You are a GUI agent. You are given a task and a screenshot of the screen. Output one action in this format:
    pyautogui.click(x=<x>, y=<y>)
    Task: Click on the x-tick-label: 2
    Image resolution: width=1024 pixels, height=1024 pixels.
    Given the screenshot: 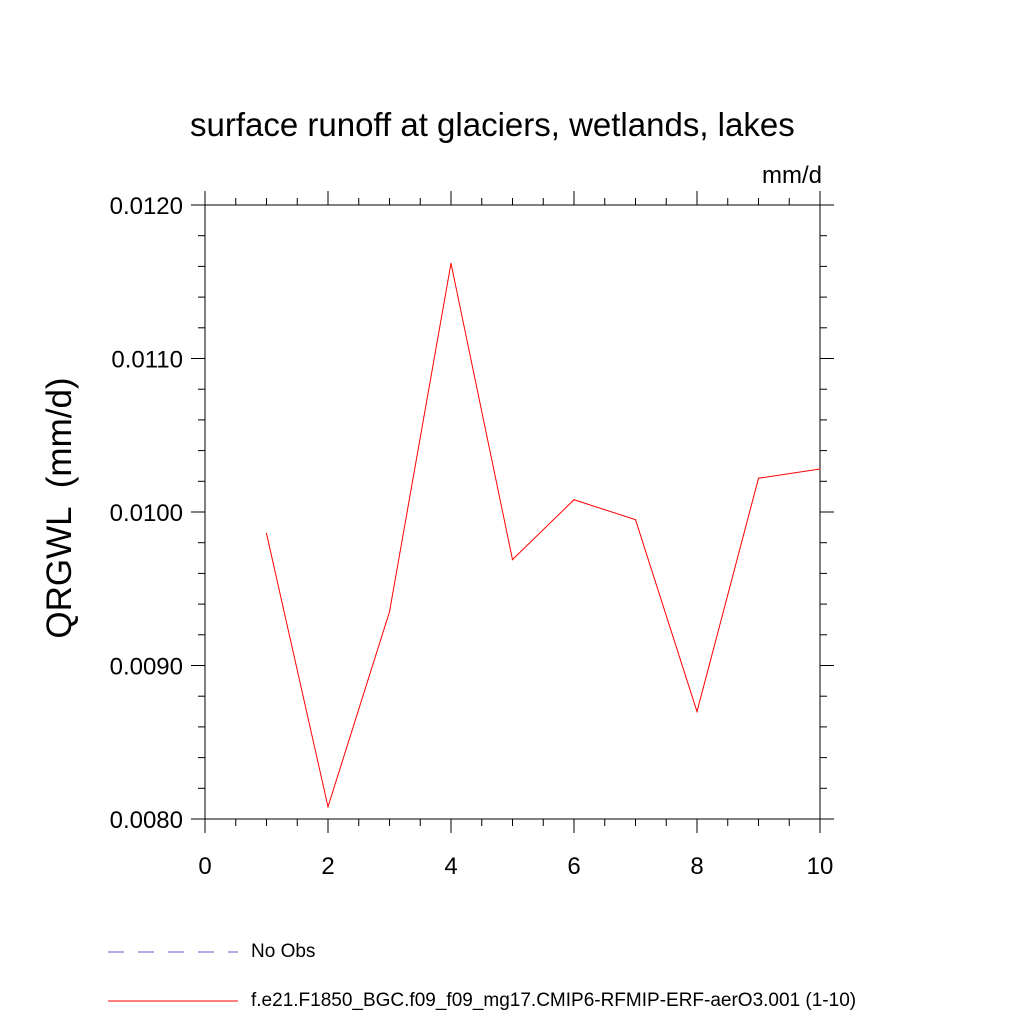 What is the action you would take?
    pyautogui.click(x=327, y=866)
    